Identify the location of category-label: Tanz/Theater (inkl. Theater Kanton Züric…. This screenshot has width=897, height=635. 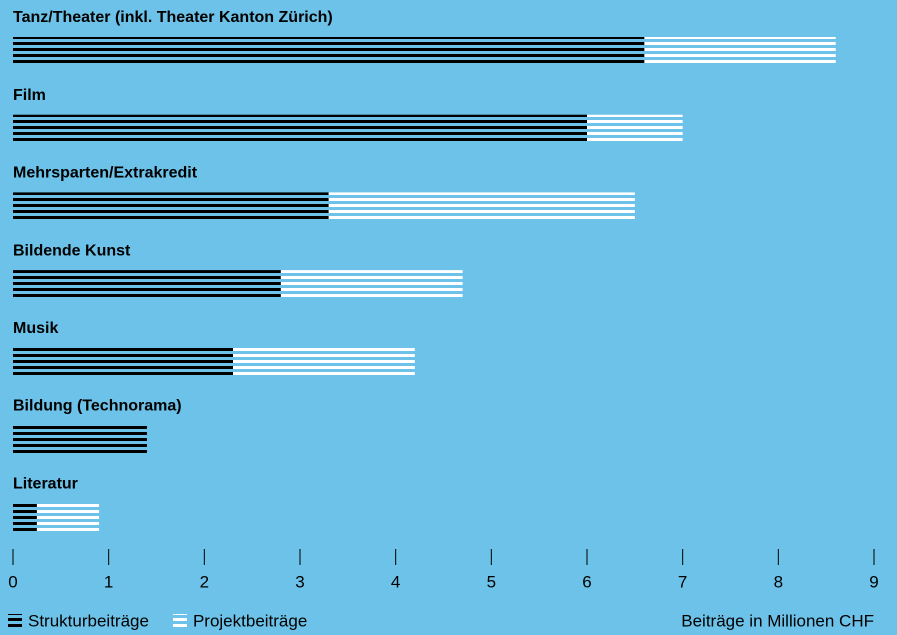
(173, 17).